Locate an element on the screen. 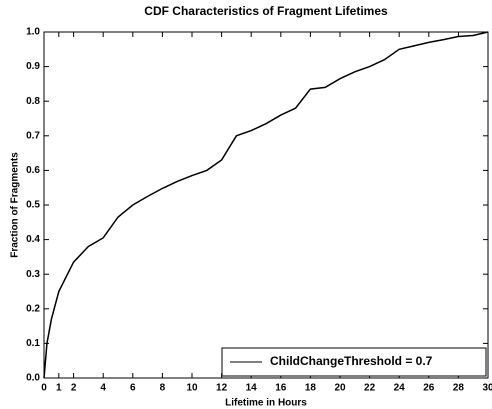  y-tick-label: 0.4 is located at coordinates (33, 239).